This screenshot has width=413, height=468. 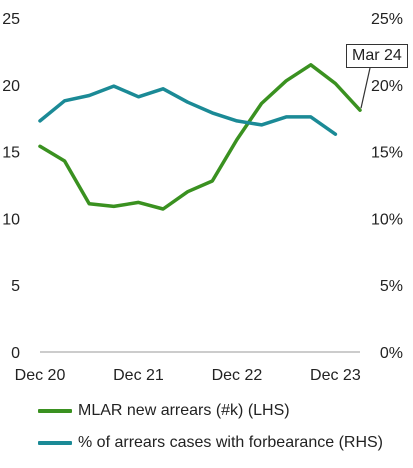 I want to click on x-tick-label: Dec 20, so click(x=40, y=375).